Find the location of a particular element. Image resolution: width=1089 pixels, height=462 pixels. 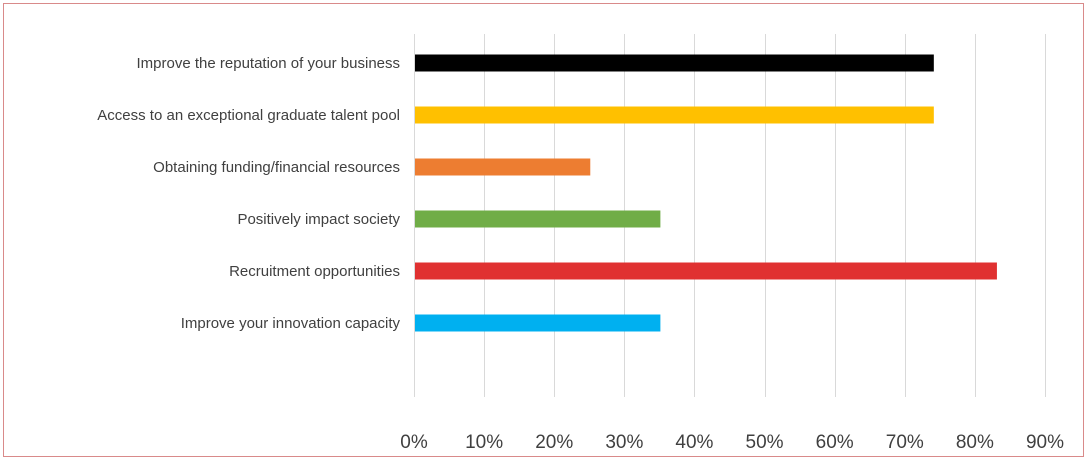

x-tick-label: 20% is located at coordinates (554, 442).